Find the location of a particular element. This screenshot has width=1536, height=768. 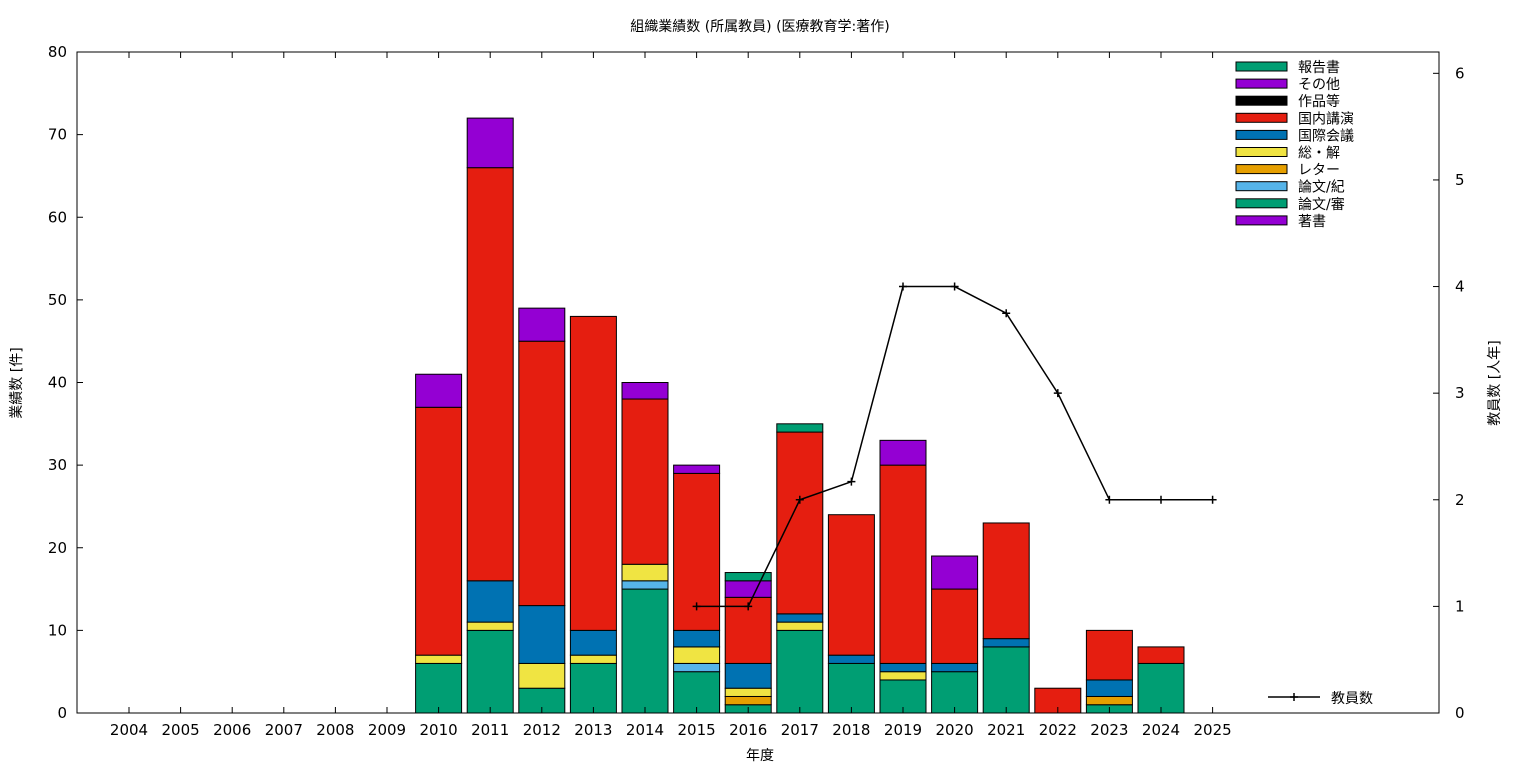

y2-tick-label: 0 is located at coordinates (1460, 713).